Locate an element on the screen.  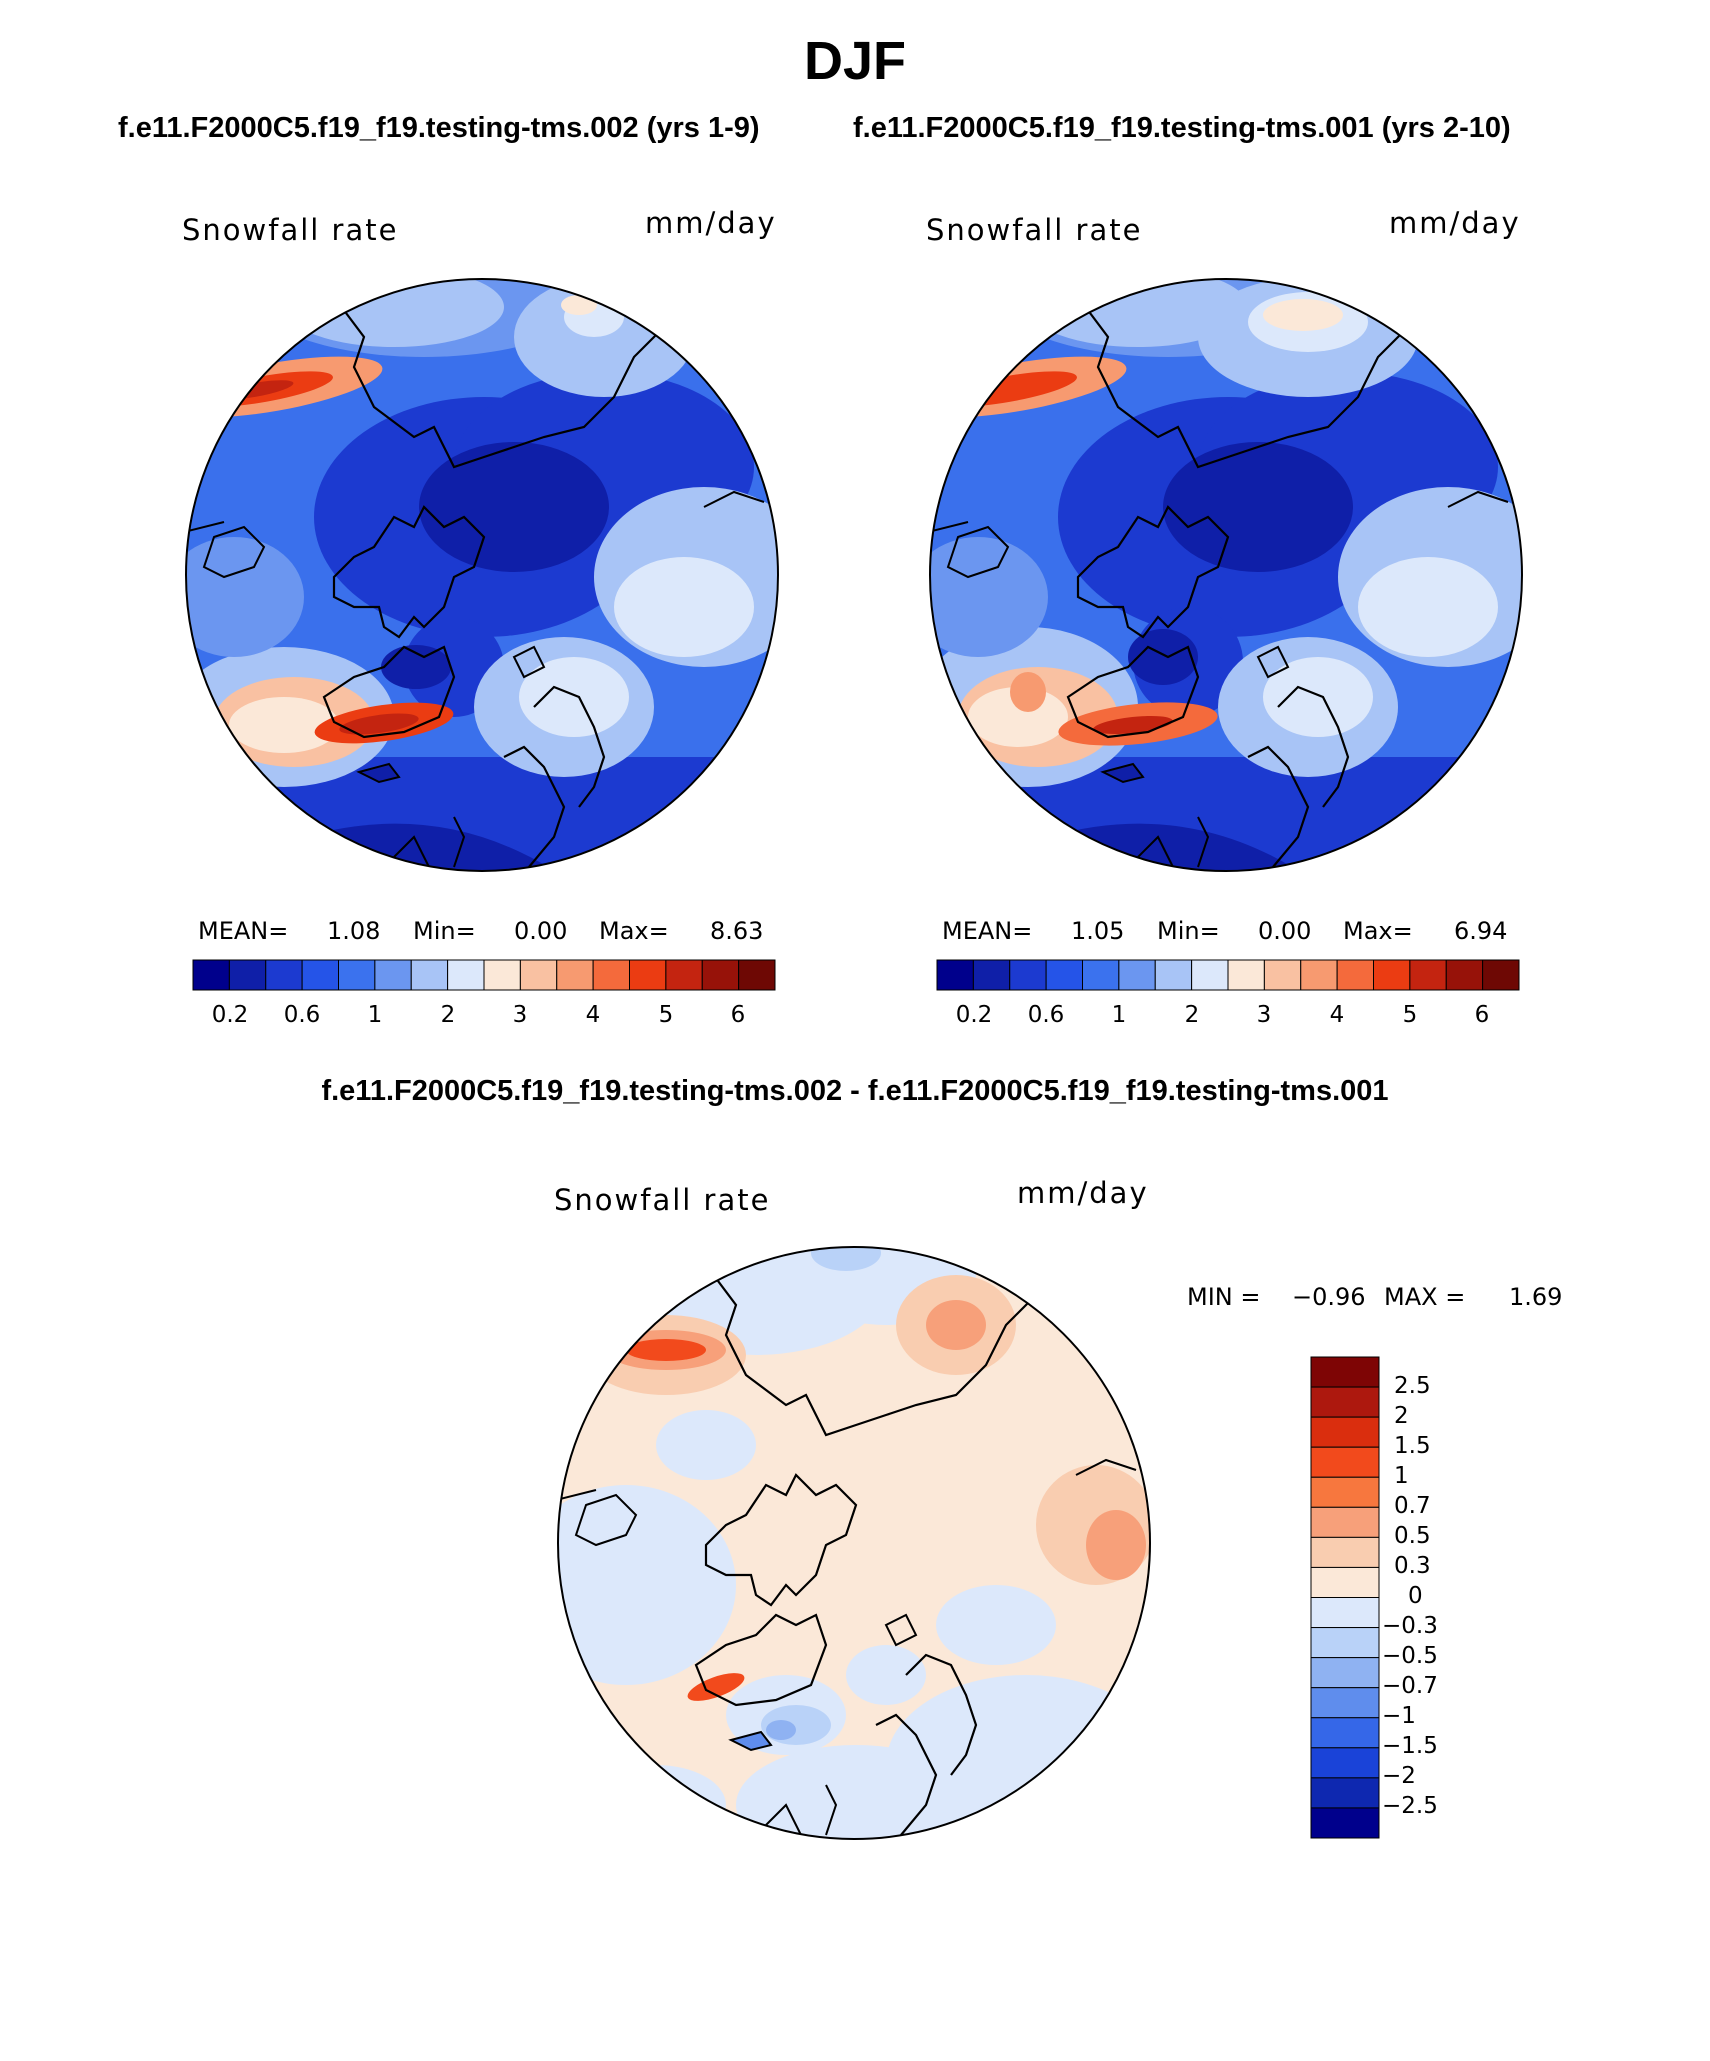
right-mean-value: 1.05 is located at coordinates (1098, 931).